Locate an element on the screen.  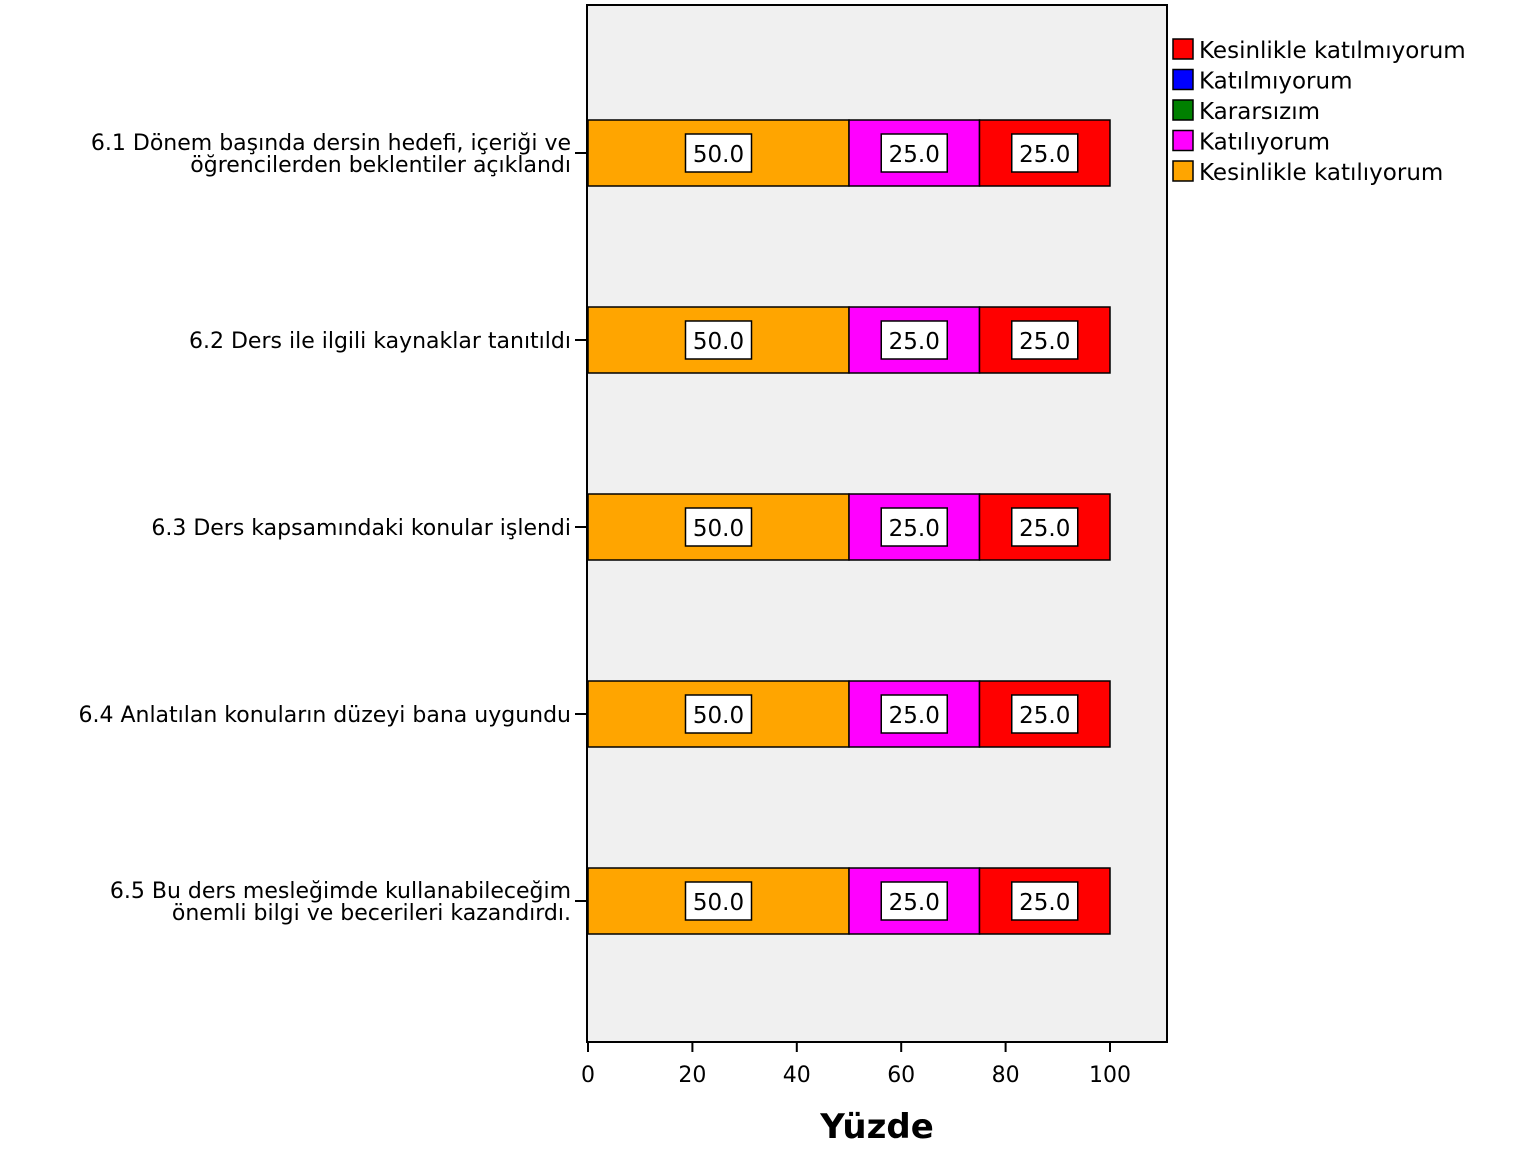
y-tick-label: öğrencilerden beklentiler açıklandı is located at coordinates (380, 165).